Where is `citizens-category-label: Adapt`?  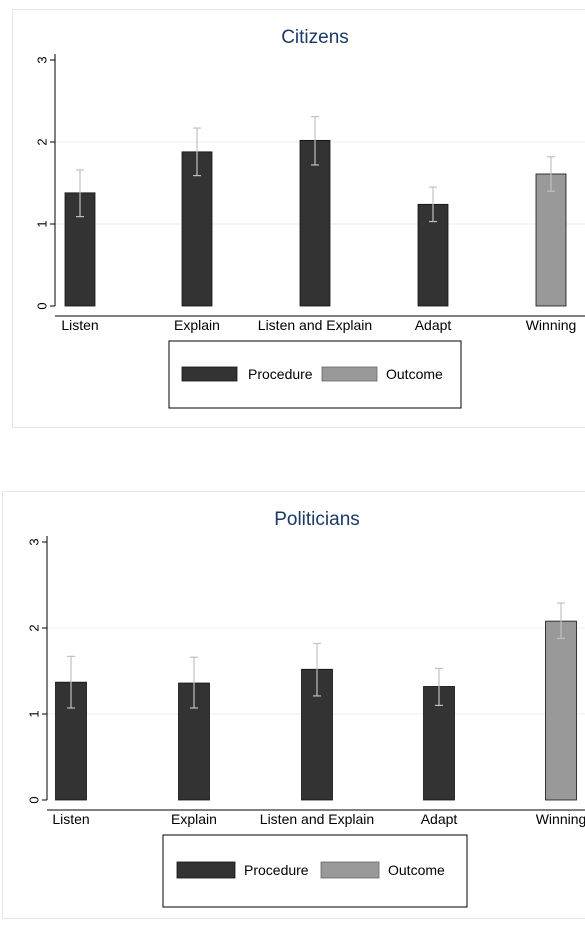
citizens-category-label: Adapt is located at coordinates (433, 325).